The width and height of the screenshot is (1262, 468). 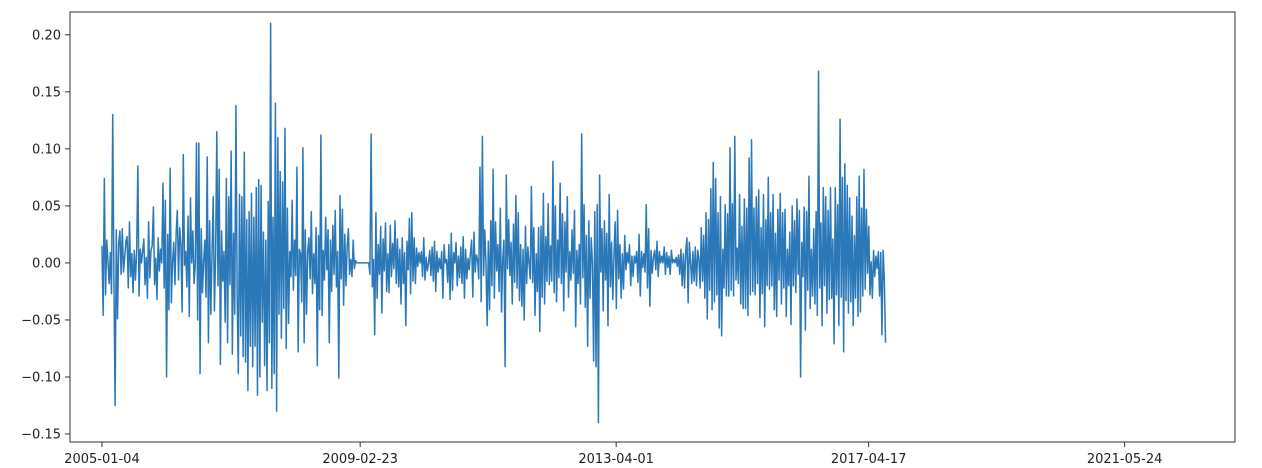 I want to click on x-tick-label: 2013-04-01, so click(x=616, y=459).